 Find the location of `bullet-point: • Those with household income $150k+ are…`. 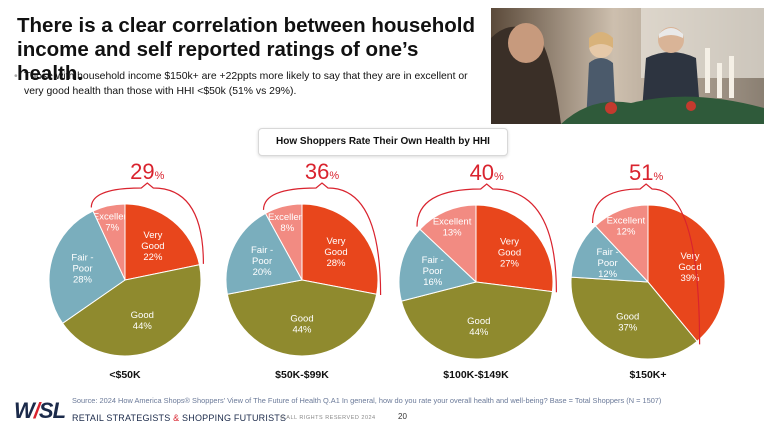

bullet-point: • Those with household income $150k+ are… is located at coordinates (241, 84).